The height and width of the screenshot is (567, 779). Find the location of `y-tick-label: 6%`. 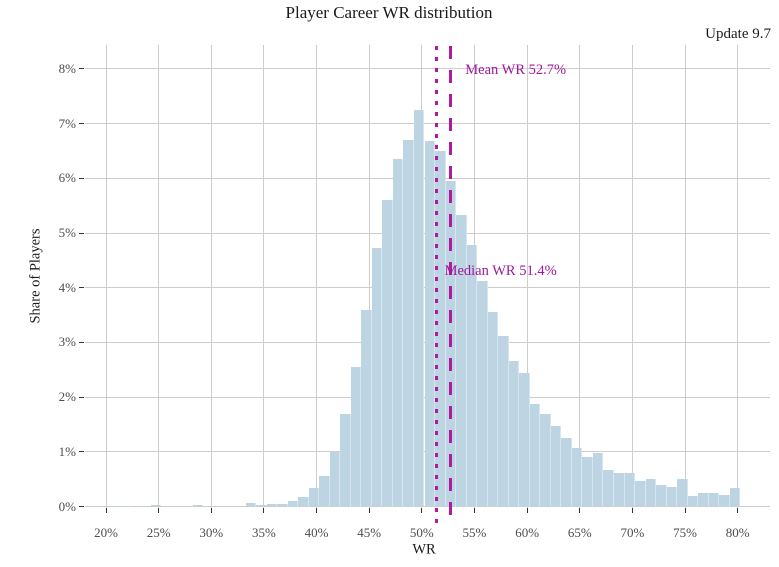

y-tick-label: 6% is located at coordinates (67, 178).